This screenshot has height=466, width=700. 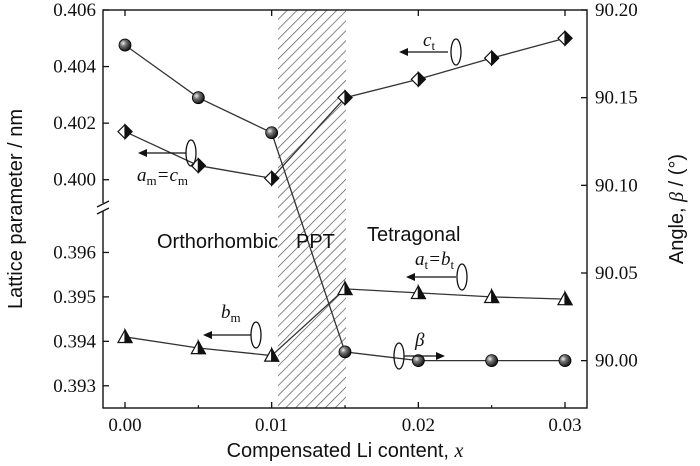 I want to click on axis-break, so click(x=103, y=207).